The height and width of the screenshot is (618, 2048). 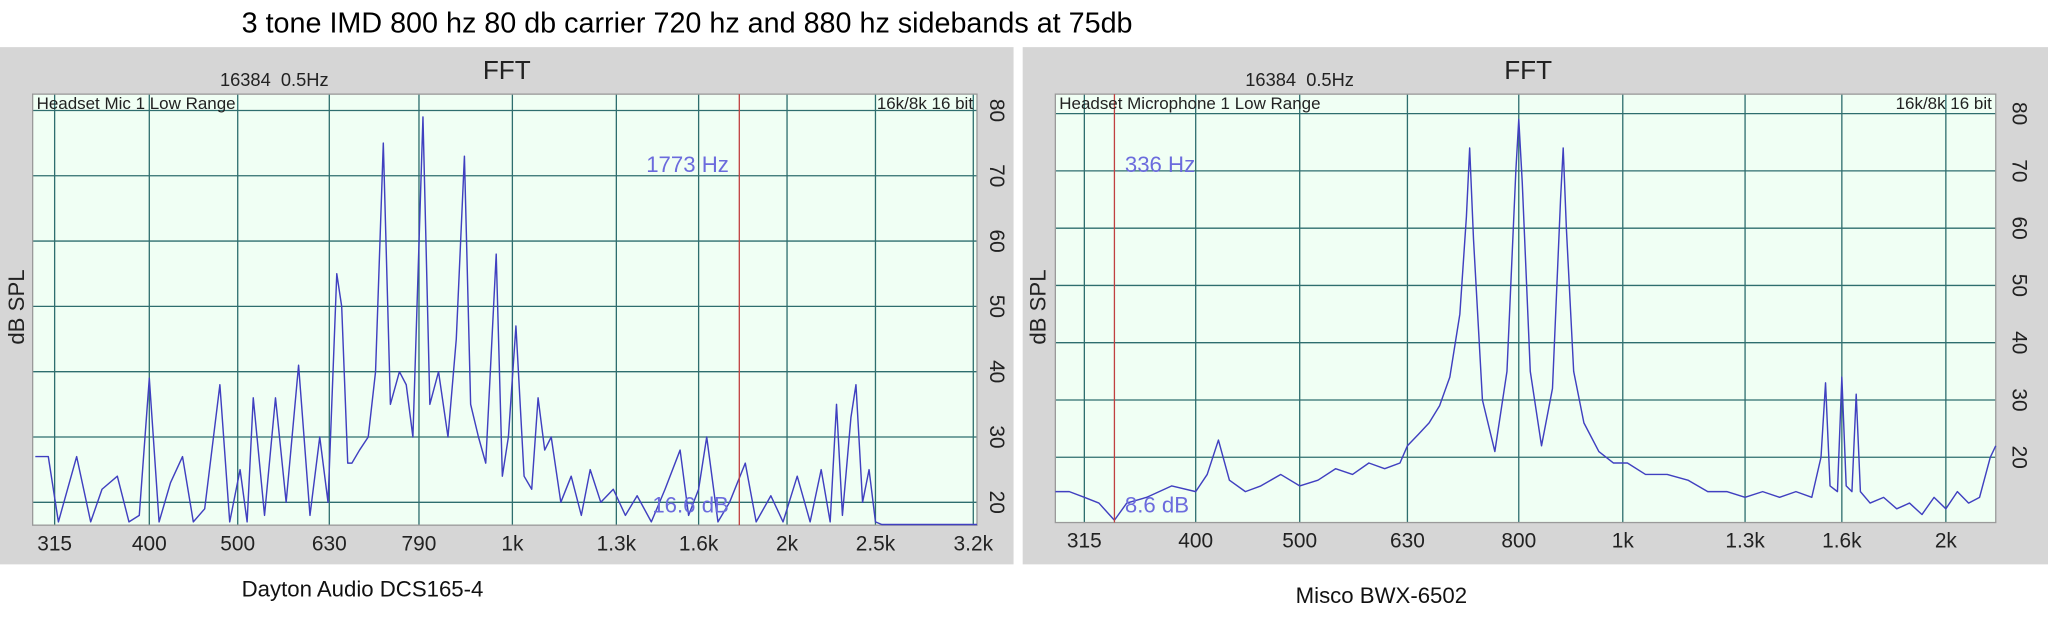 I want to click on caption: Misco BWX-6502, so click(x=1381, y=595).